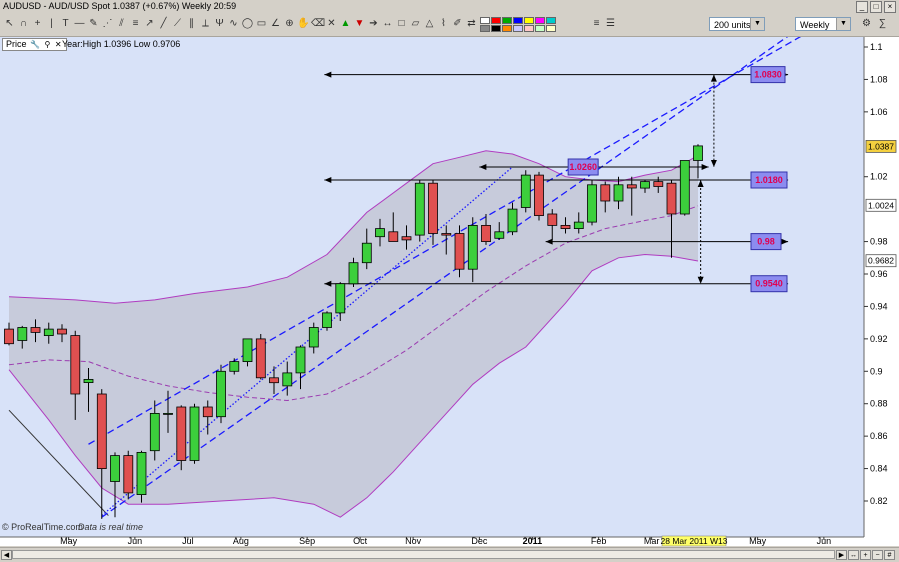 This screenshot has height=562, width=899. Describe the element at coordinates (58, 44) in the screenshot. I see `close-icon: ✕` at that location.